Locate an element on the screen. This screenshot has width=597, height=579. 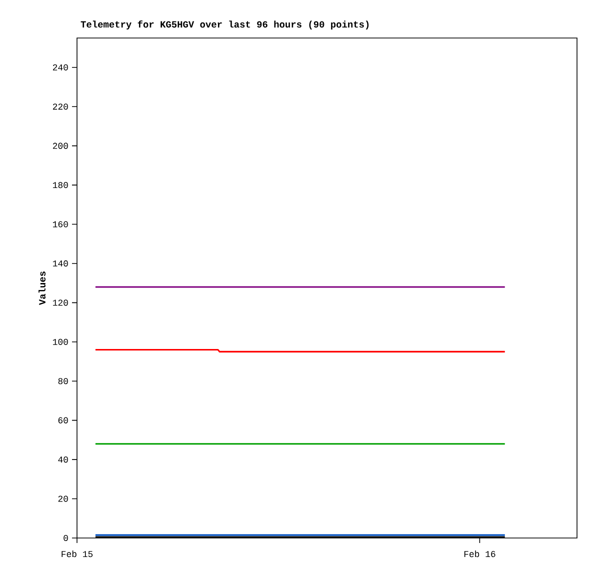
x-tick-label: Feb 16 is located at coordinates (480, 554).